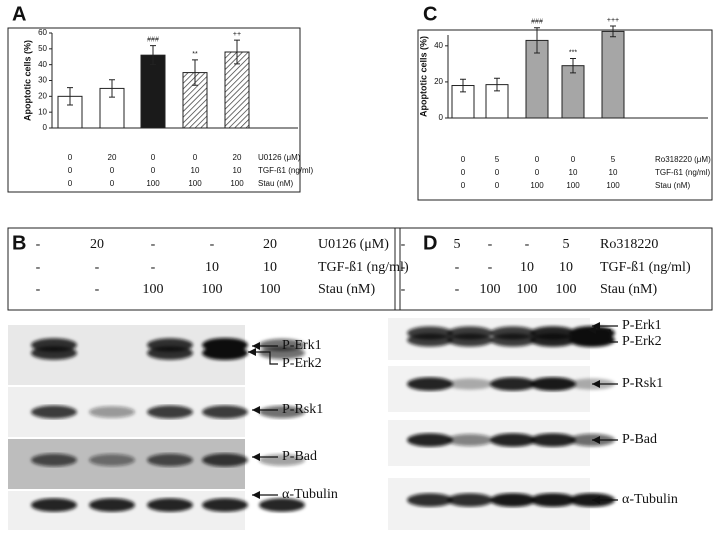 The width and height of the screenshot is (720, 534). What do you see at coordinates (299, 456) in the screenshot?
I see `protein-label: P-Bad` at bounding box center [299, 456].